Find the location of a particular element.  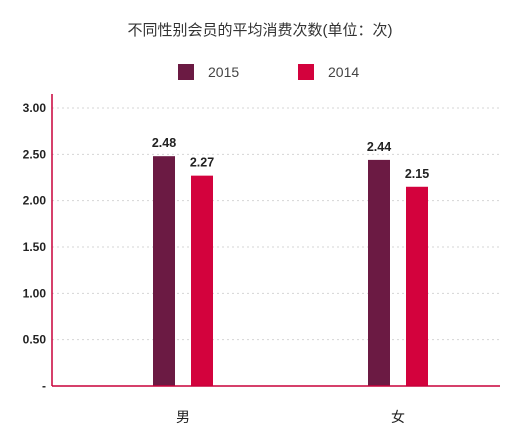

y-tick-label: 1.00 is located at coordinates (35, 293).